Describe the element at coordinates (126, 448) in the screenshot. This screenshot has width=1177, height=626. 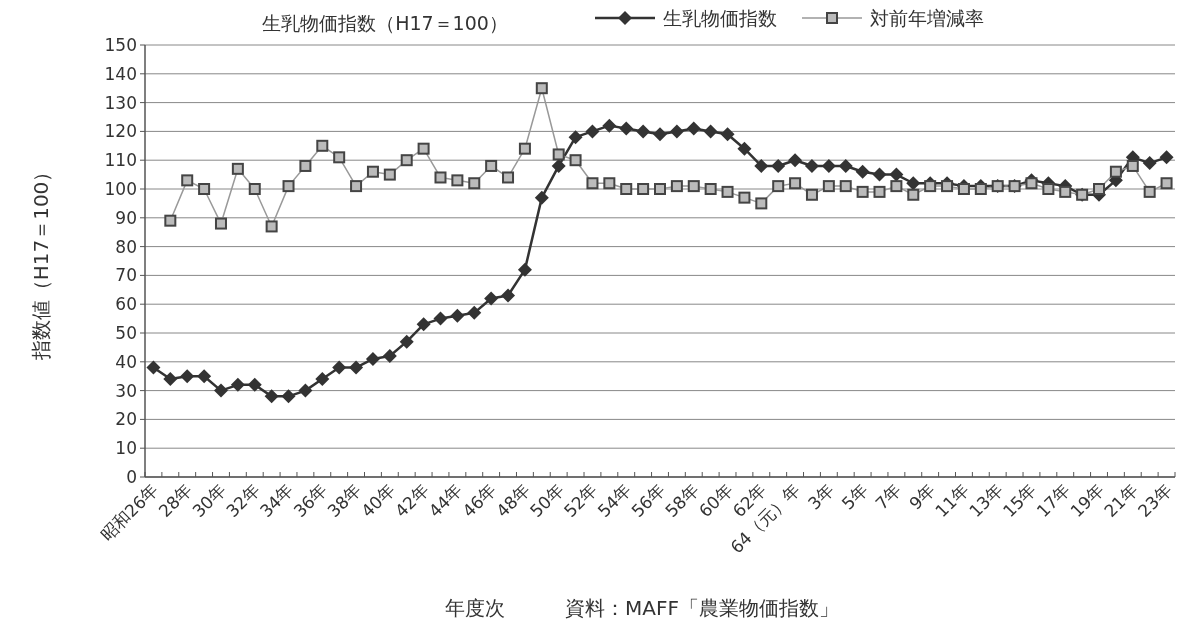
I see `y-tick-label: 10` at that location.